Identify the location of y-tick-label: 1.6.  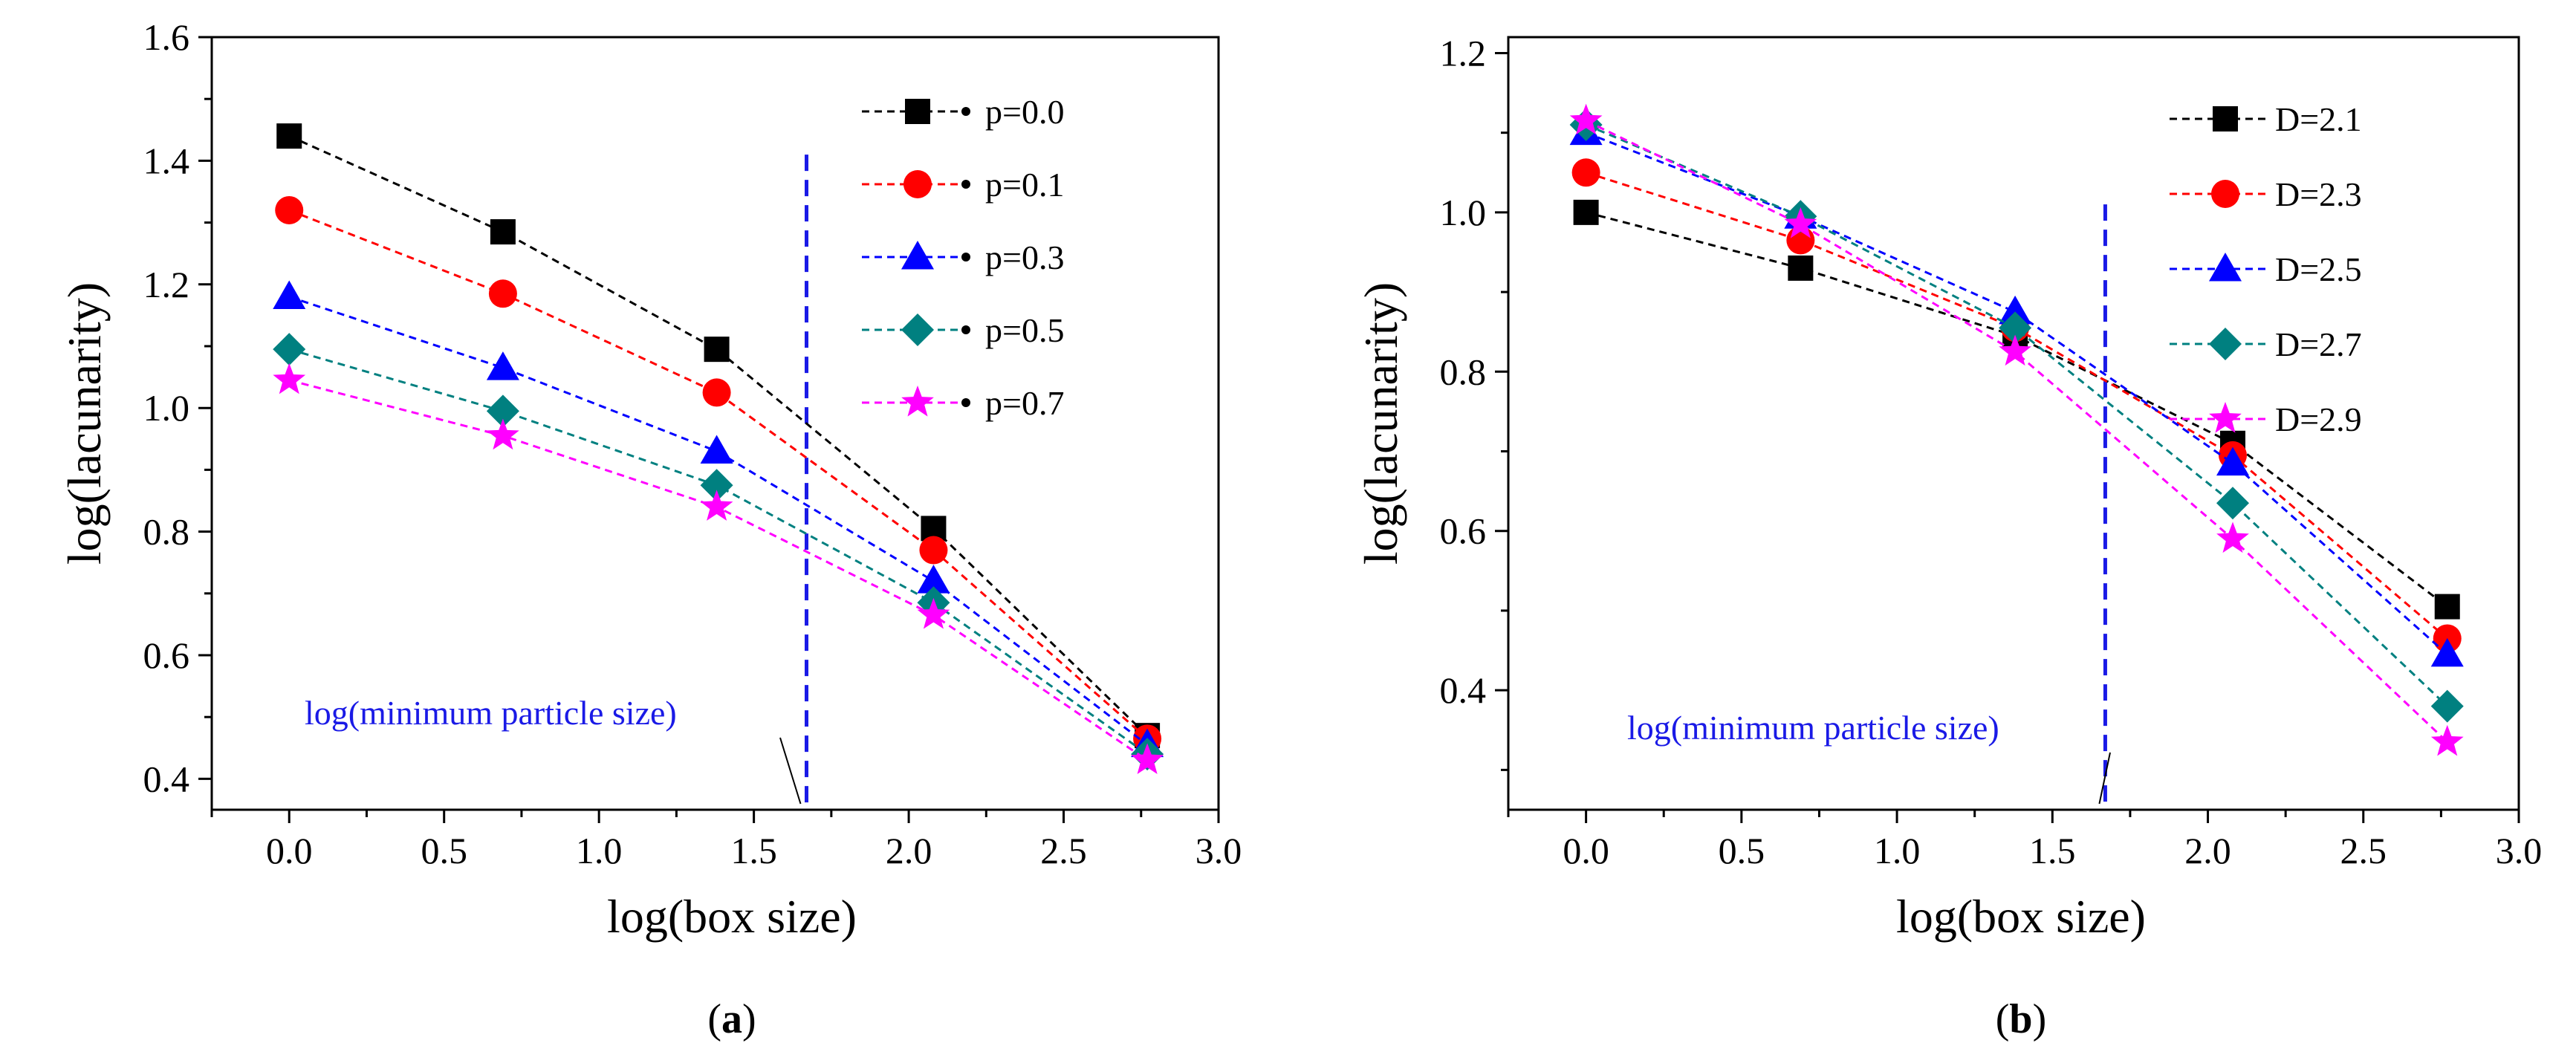
(166, 37).